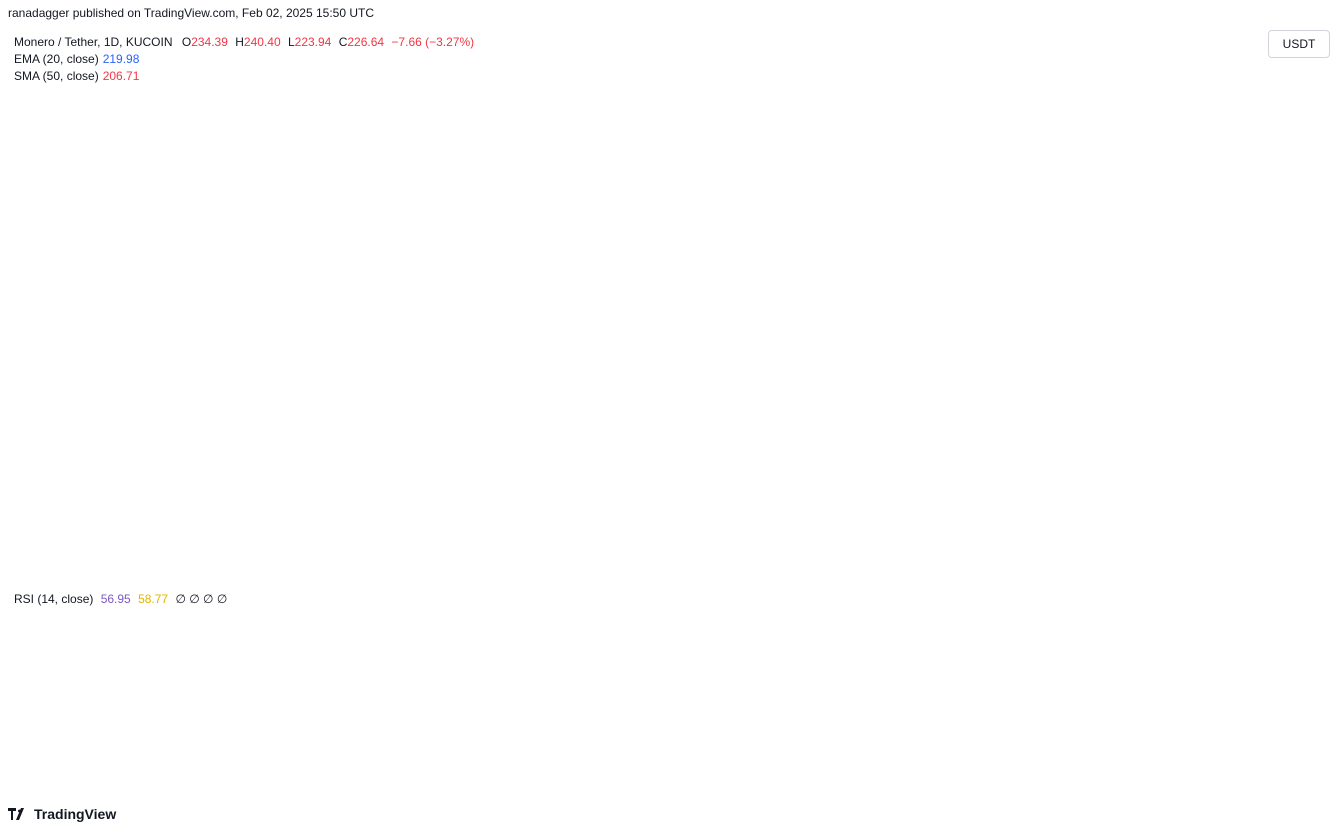 Image resolution: width=1338 pixels, height=829 pixels. Describe the element at coordinates (244, 59) in the screenshot. I see `ema-legend-row: EMA (20, close) 219.98` at that location.